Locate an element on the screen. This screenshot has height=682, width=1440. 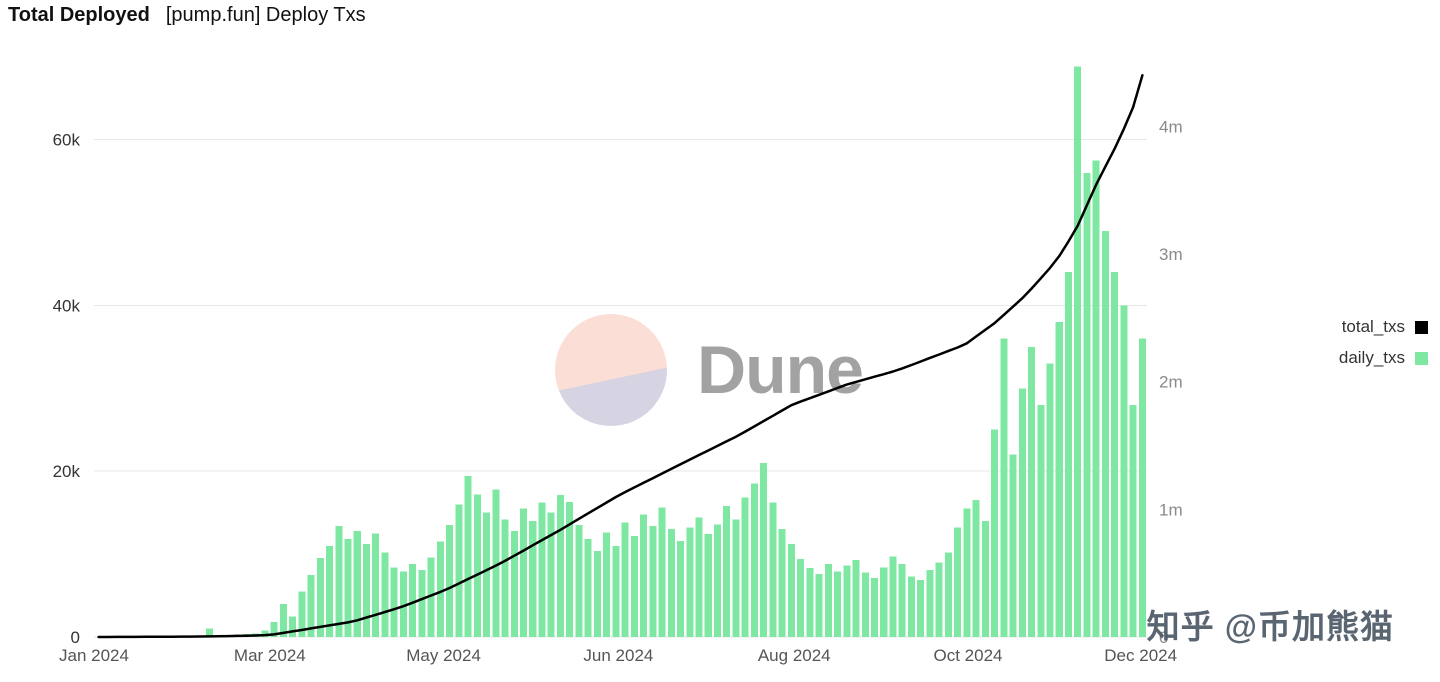
x-axis-tick: Jan 2024 is located at coordinates (94, 655).